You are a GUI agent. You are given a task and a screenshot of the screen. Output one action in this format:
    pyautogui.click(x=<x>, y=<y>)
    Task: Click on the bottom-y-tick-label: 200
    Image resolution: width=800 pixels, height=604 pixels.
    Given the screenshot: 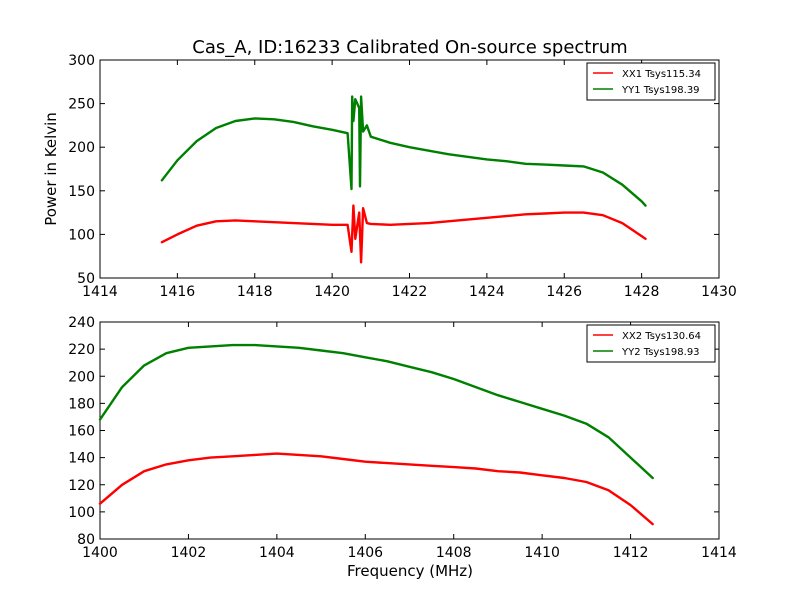 What is the action you would take?
    pyautogui.click(x=81, y=377)
    